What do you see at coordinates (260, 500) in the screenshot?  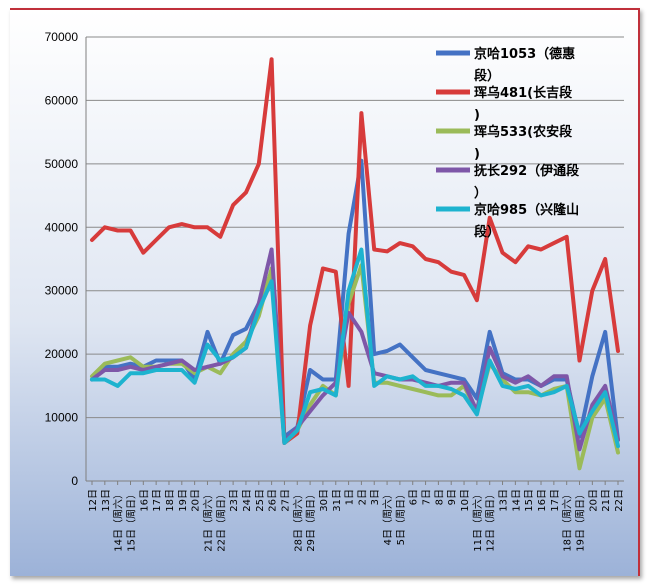 I see `x-tick-label: 25日` at bounding box center [260, 500].